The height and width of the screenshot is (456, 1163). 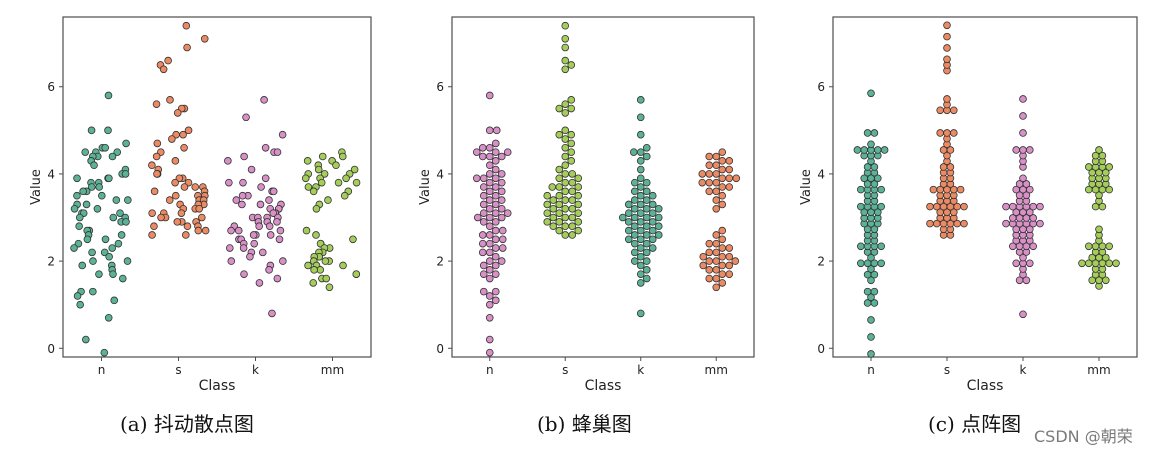 I want to click on y-tick-label: 2, so click(x=821, y=262).